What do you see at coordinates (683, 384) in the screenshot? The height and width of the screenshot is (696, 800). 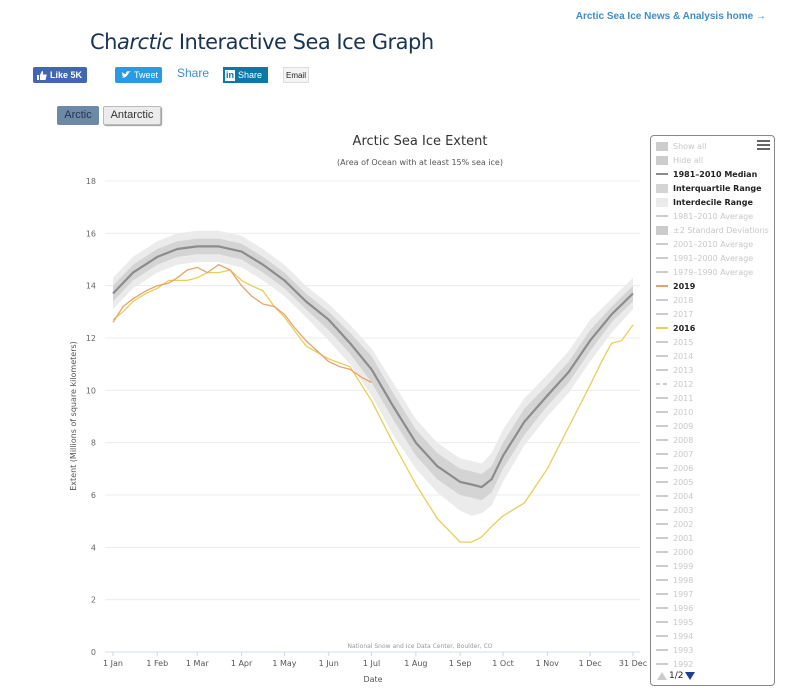 I see `legend-item-label: 2012` at bounding box center [683, 384].